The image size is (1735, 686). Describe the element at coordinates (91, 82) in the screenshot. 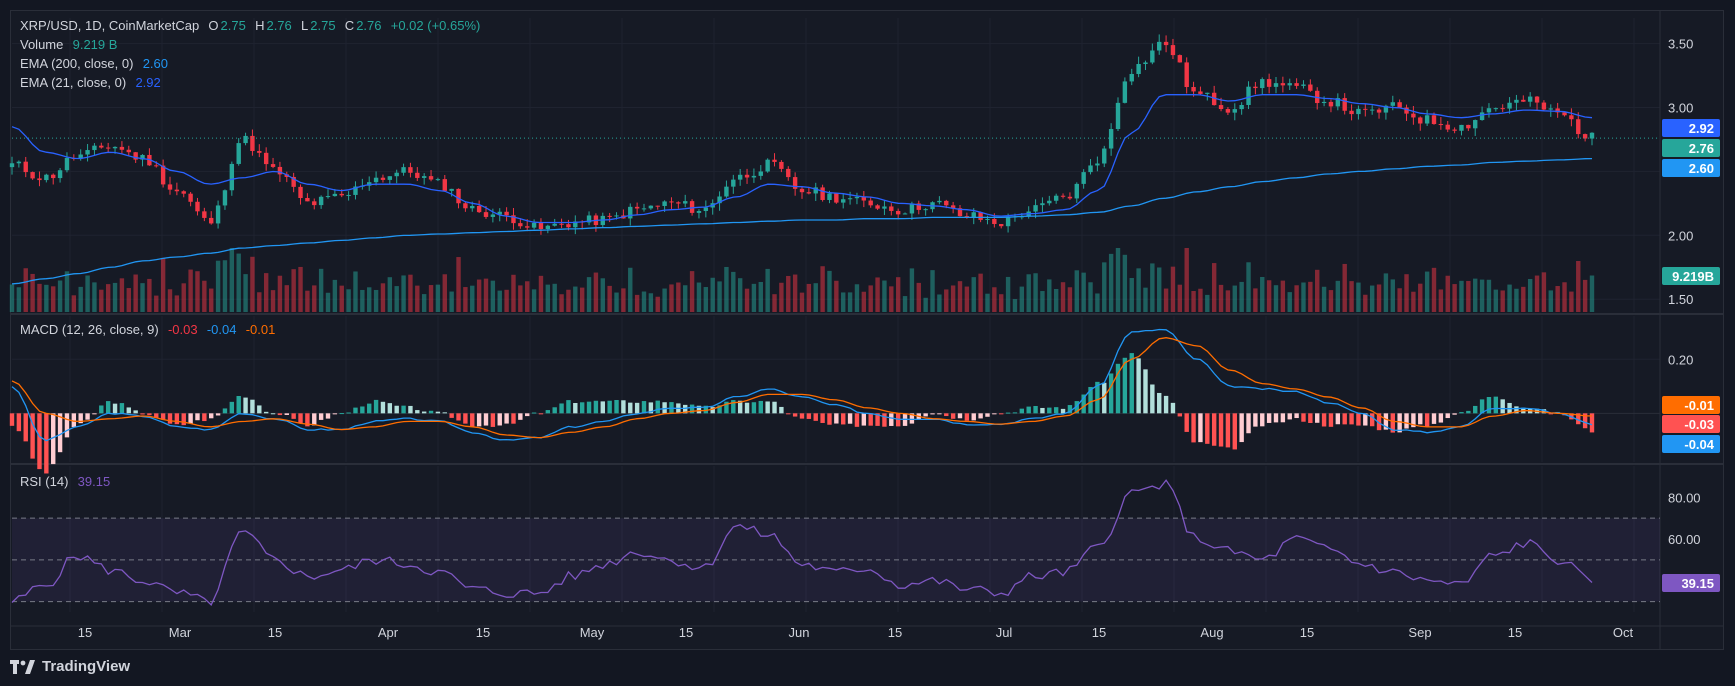

I see `ema21-legend: EMA (21, close, 0) 2.92` at that location.